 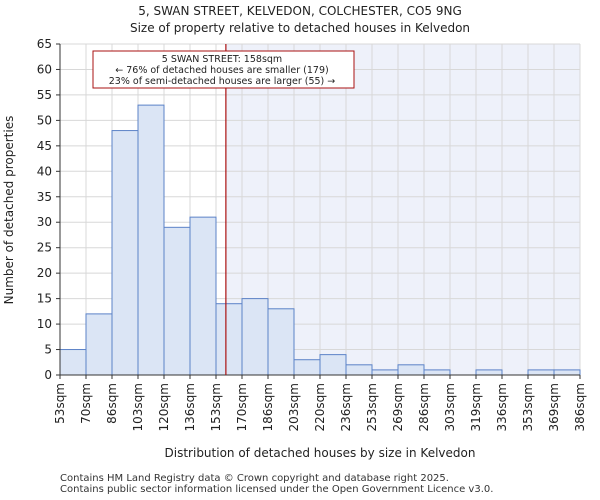 I want to click on bar-153sqm, so click(x=229, y=339).